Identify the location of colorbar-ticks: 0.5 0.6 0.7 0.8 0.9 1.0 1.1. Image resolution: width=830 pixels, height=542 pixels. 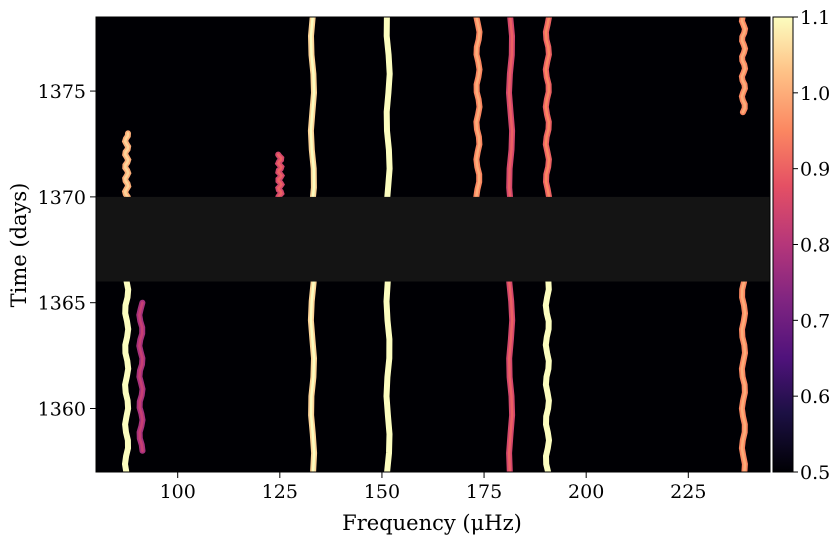
(811, 245).